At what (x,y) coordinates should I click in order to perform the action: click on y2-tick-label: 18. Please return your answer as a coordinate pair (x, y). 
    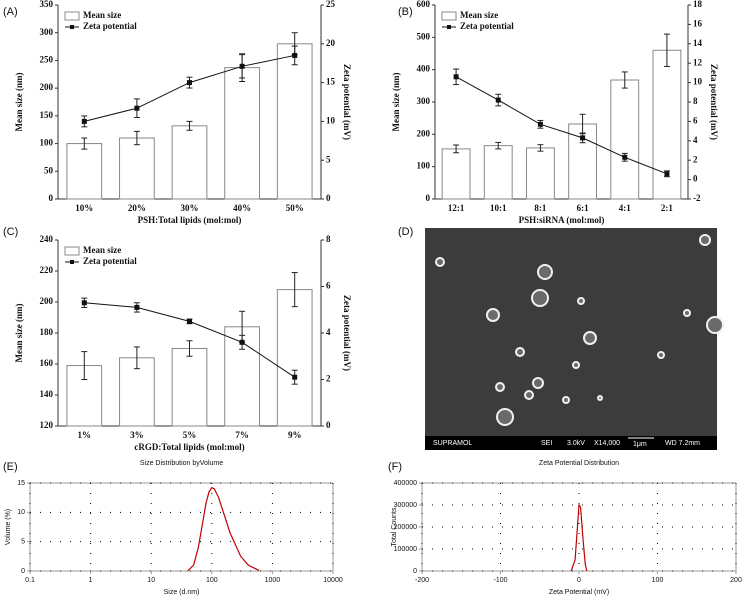
    Looking at the image, I should click on (698, 4).